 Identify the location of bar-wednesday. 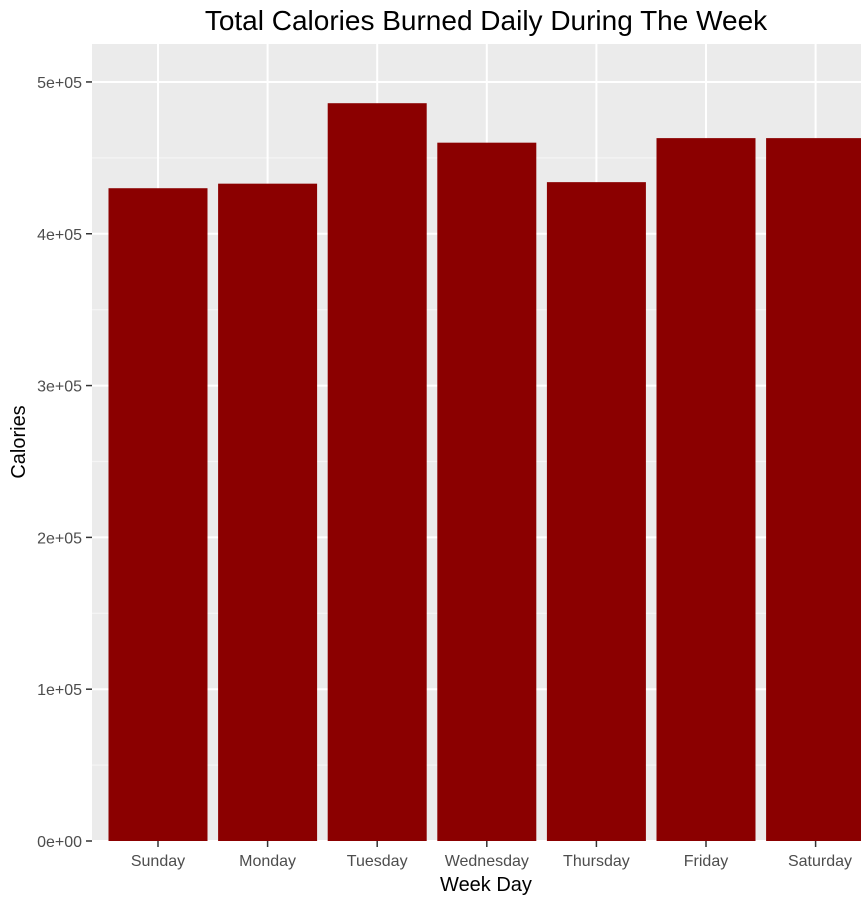
(487, 491).